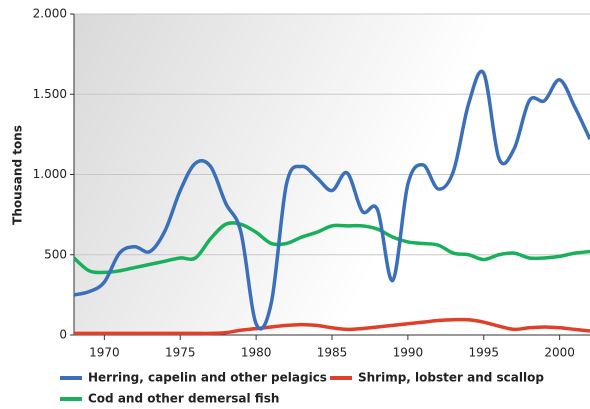 This screenshot has height=409, width=590. I want to click on x-tick-label: 1990, so click(408, 353).